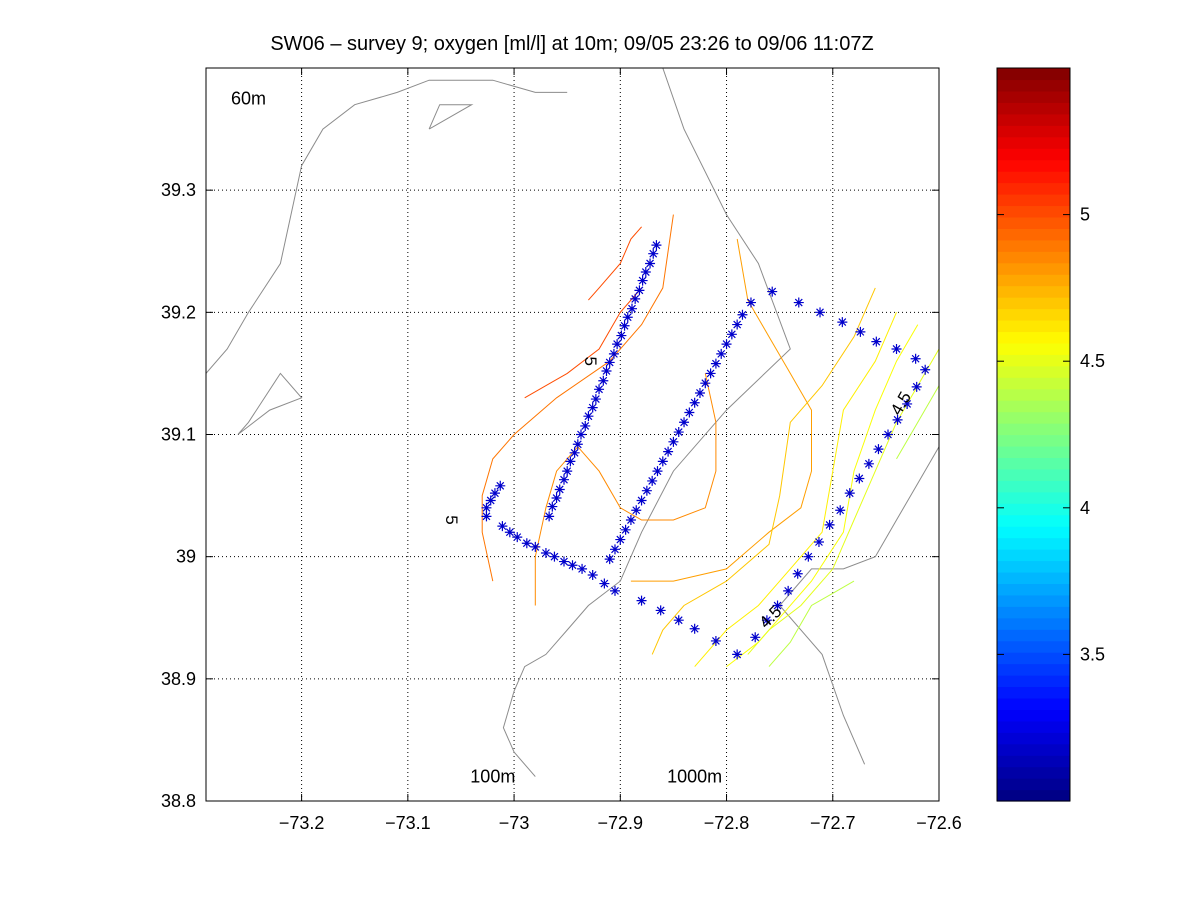 The image size is (1201, 901). What do you see at coordinates (186, 557) in the screenshot?
I see `y-tick-label-2: 39` at bounding box center [186, 557].